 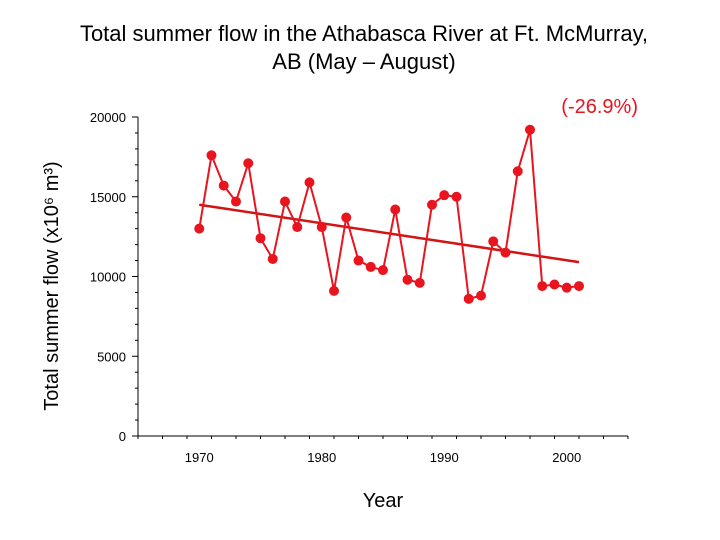 I want to click on y-tick-label: 0, so click(x=122, y=436).